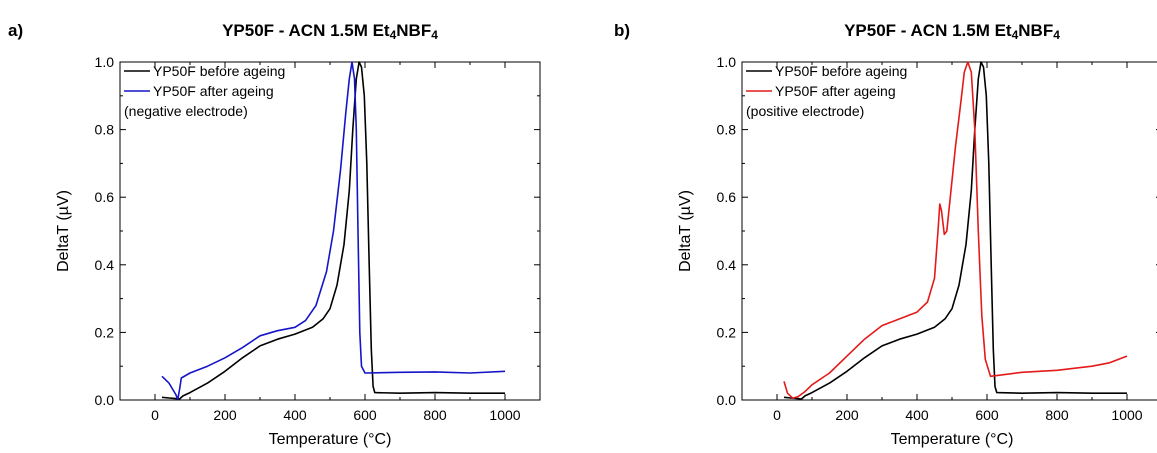  I want to click on panel-letter: b), so click(622, 30).